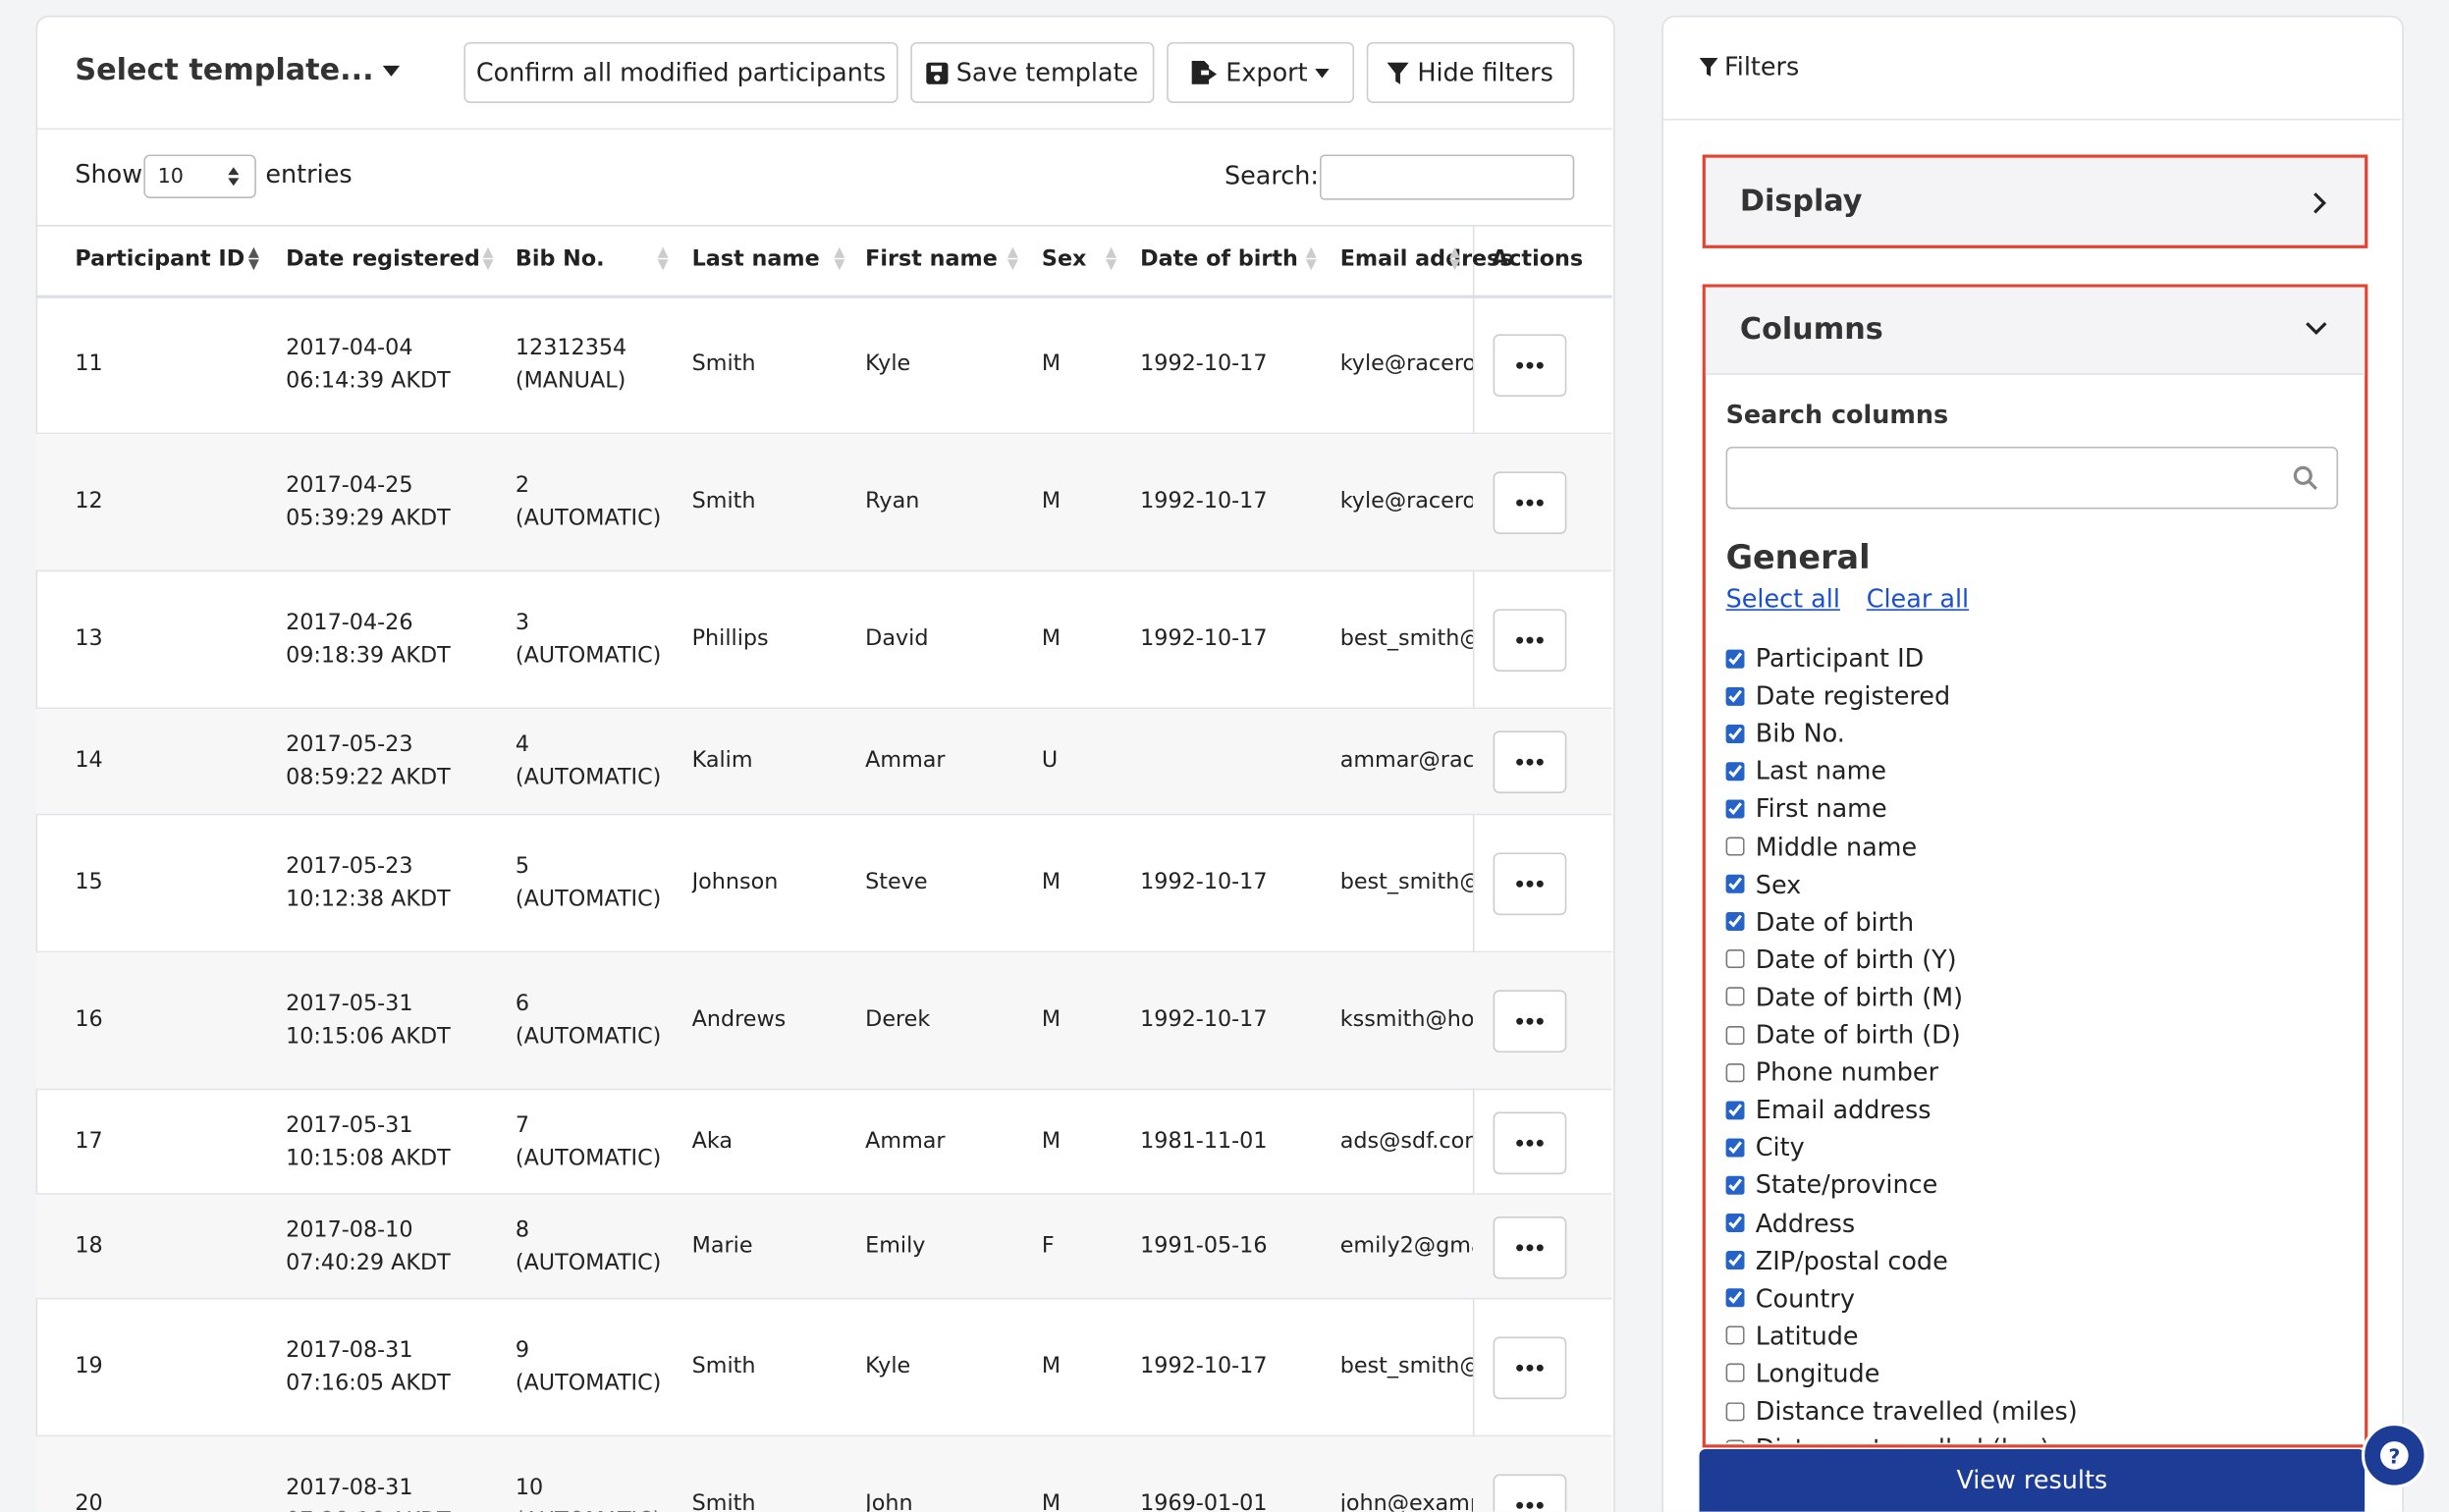 The width and height of the screenshot is (2449, 1512). I want to click on column-checkbox: Phone number, so click(1831, 1072).